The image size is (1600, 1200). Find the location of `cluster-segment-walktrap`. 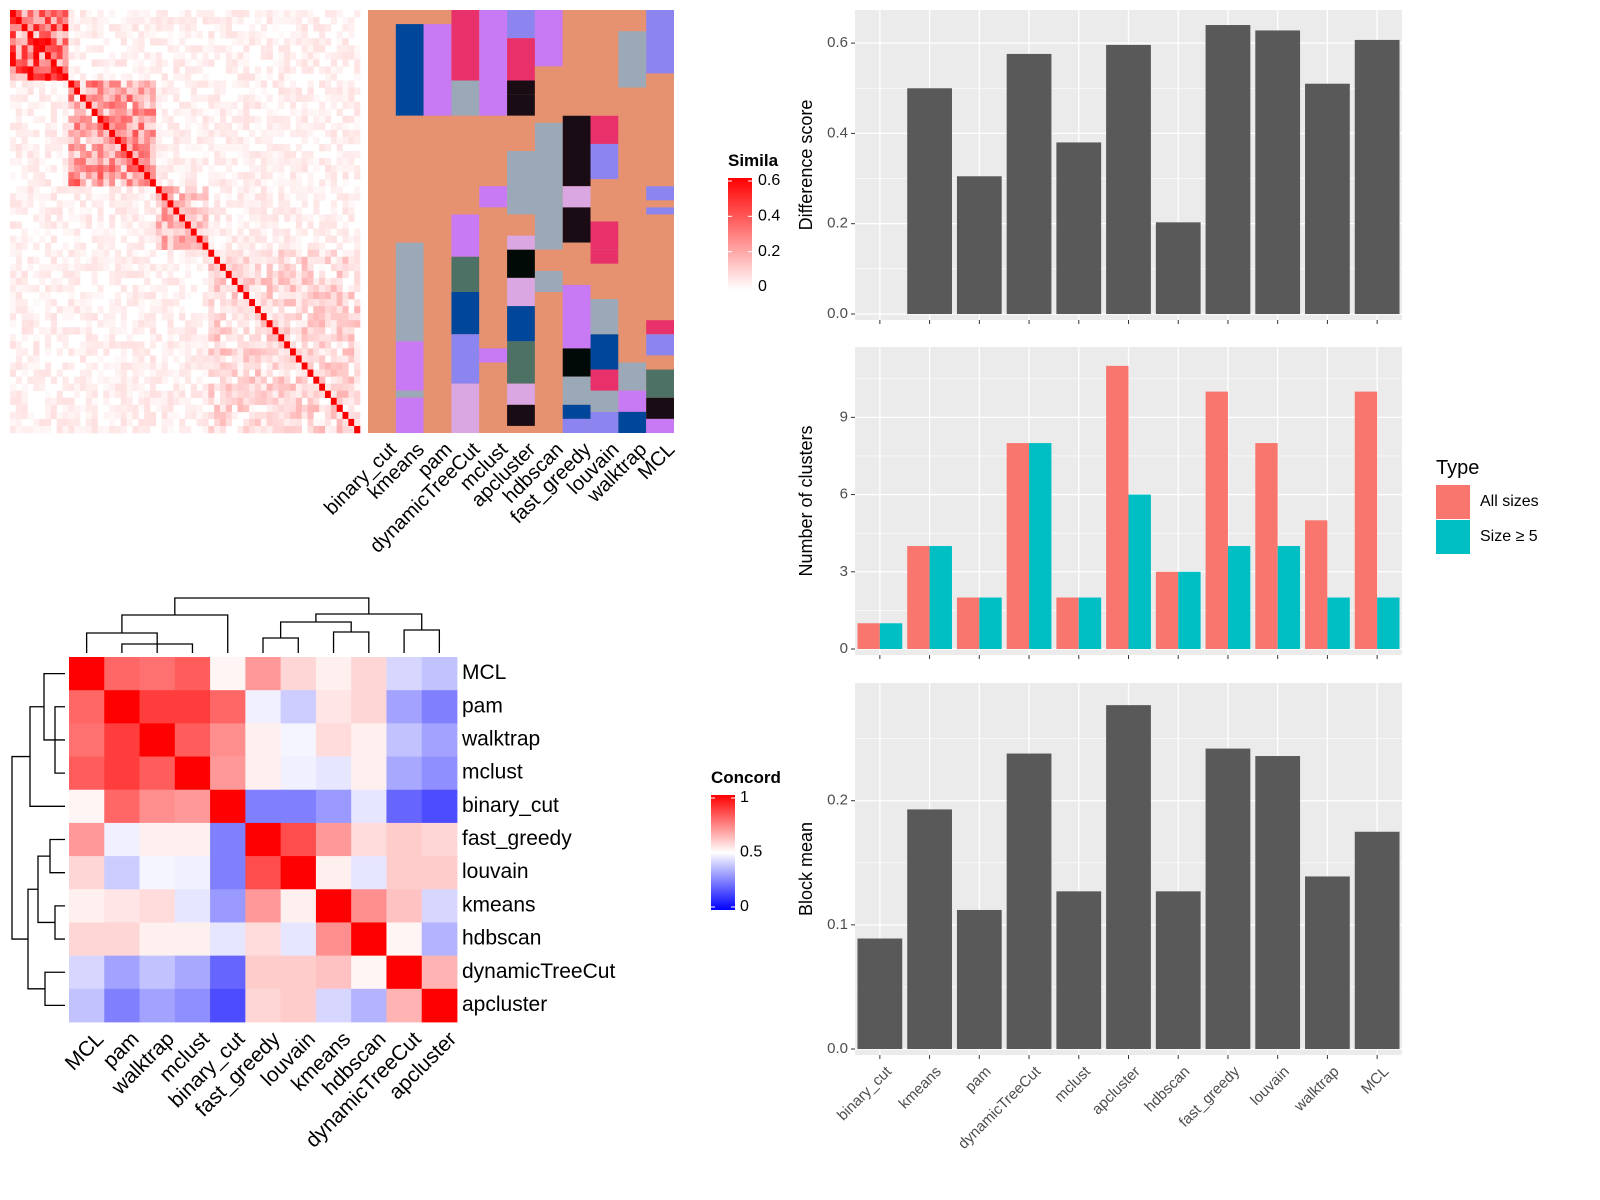

cluster-segment-walktrap is located at coordinates (632, 376).